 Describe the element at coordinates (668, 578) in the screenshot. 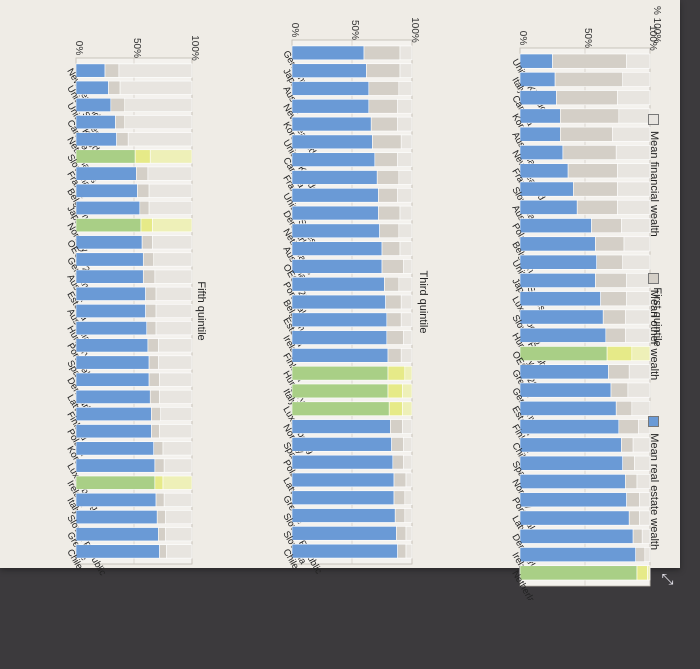

I see `expand-icon: ⤢` at that location.